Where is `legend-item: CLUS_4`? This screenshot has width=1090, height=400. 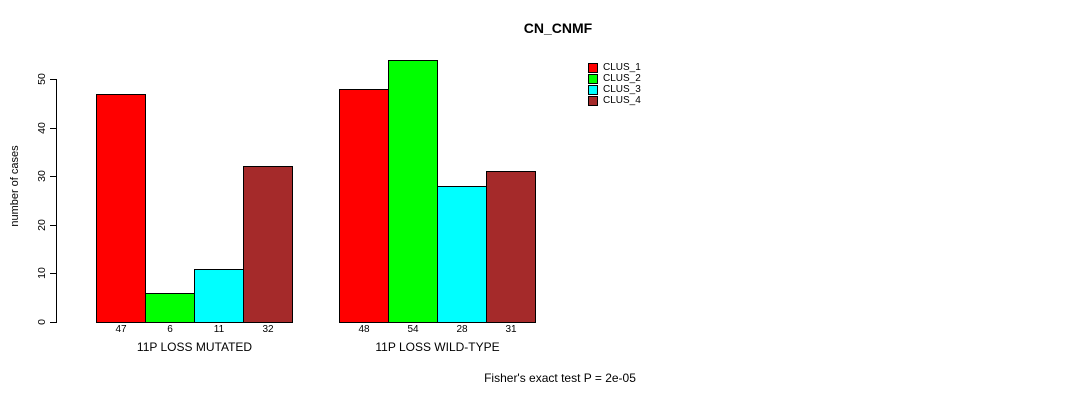 legend-item: CLUS_4 is located at coordinates (614, 100).